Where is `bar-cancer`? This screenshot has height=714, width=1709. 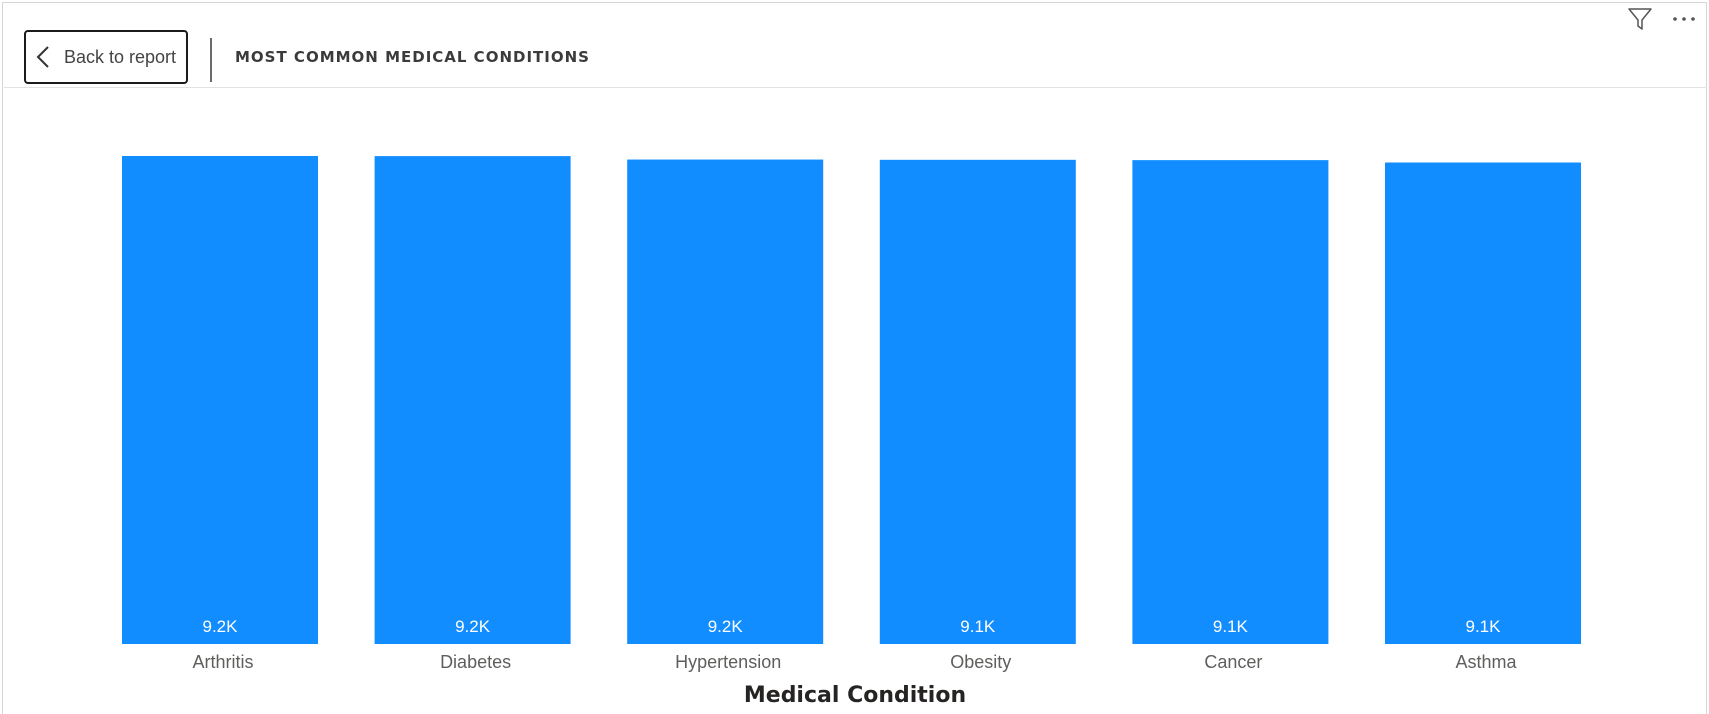
bar-cancer is located at coordinates (1230, 402).